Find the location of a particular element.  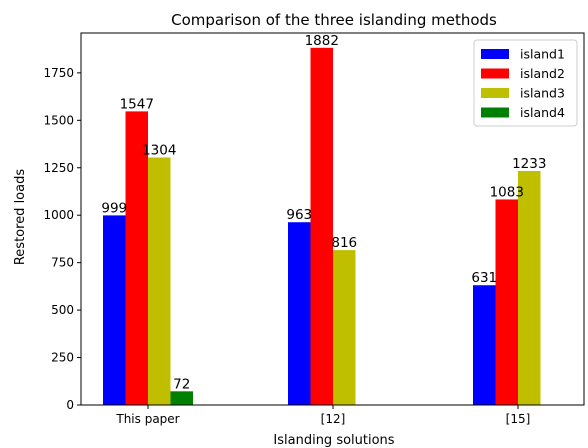

x-axis: This paper [12] [15] is located at coordinates (322, 415).